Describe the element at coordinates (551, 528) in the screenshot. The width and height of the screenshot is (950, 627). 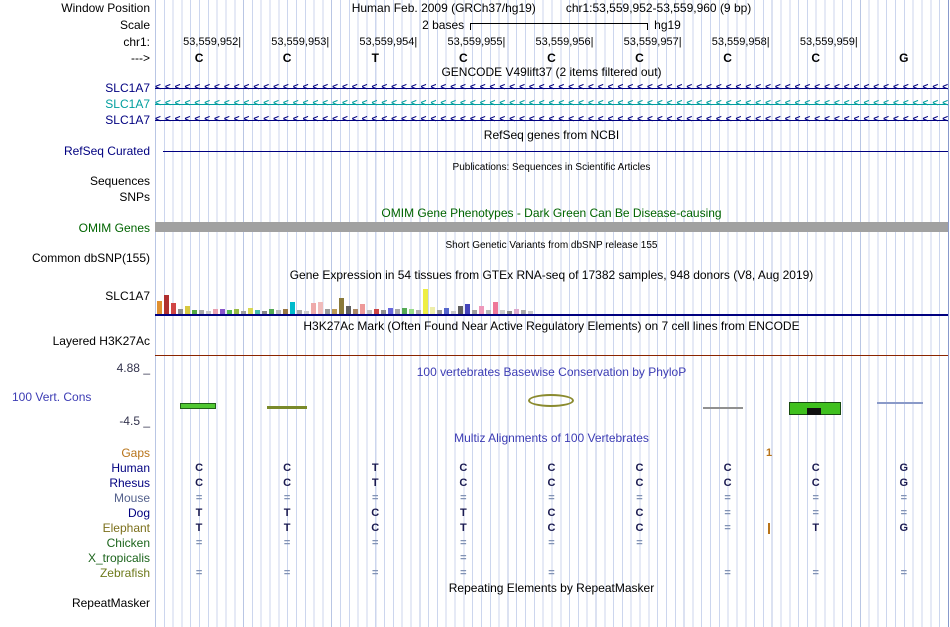
I see `alignment-row-elephant: T T C T C C = T G` at that location.